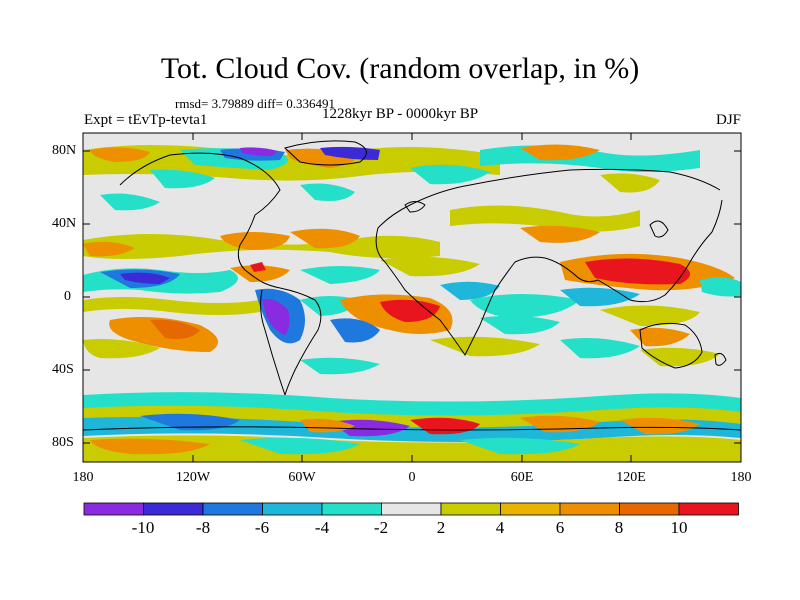 This screenshot has height=600, width=800. What do you see at coordinates (325, 153) in the screenshot?
I see `coastline-greenland` at bounding box center [325, 153].